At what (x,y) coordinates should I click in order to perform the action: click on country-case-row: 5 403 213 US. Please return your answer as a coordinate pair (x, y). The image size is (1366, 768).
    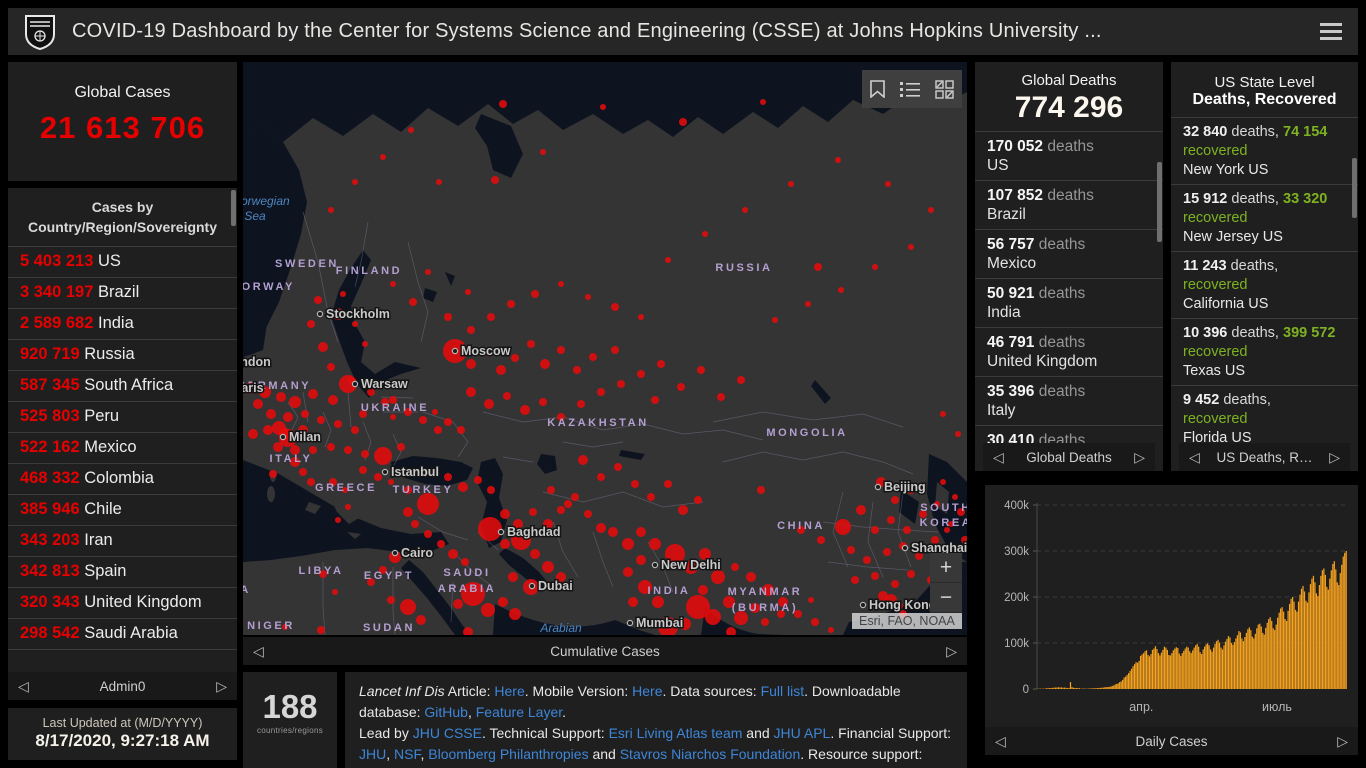
    Looking at the image, I should click on (122, 262).